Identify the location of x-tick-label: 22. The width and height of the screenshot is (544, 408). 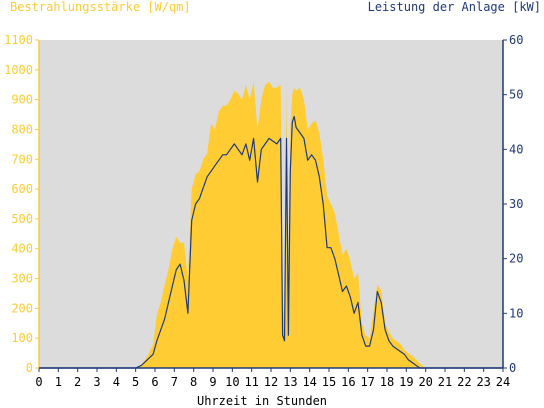
(464, 382).